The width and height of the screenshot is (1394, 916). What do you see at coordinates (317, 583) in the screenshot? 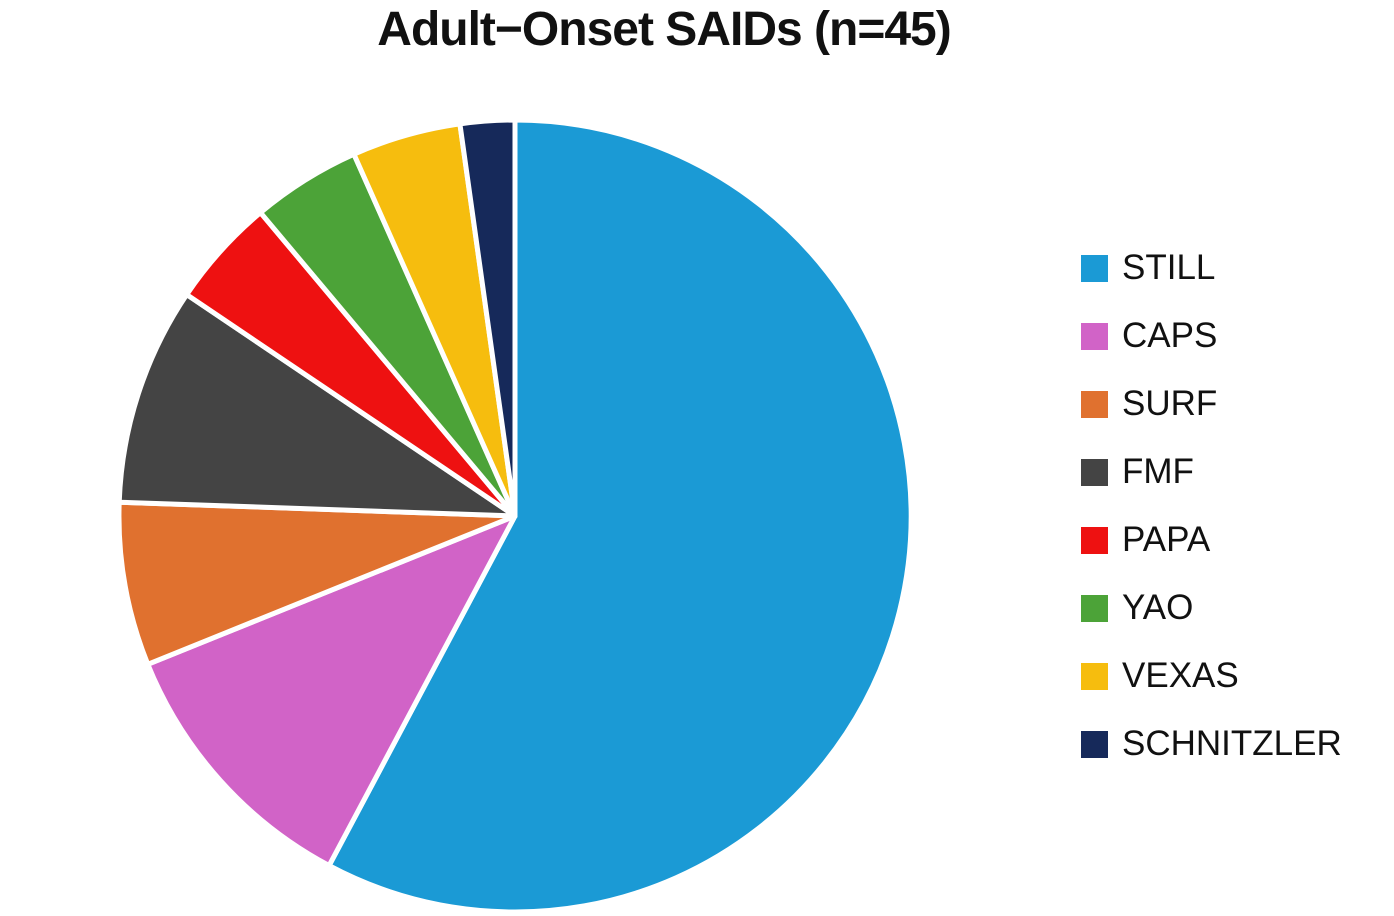
I see `pie-slice-surf` at bounding box center [317, 583].